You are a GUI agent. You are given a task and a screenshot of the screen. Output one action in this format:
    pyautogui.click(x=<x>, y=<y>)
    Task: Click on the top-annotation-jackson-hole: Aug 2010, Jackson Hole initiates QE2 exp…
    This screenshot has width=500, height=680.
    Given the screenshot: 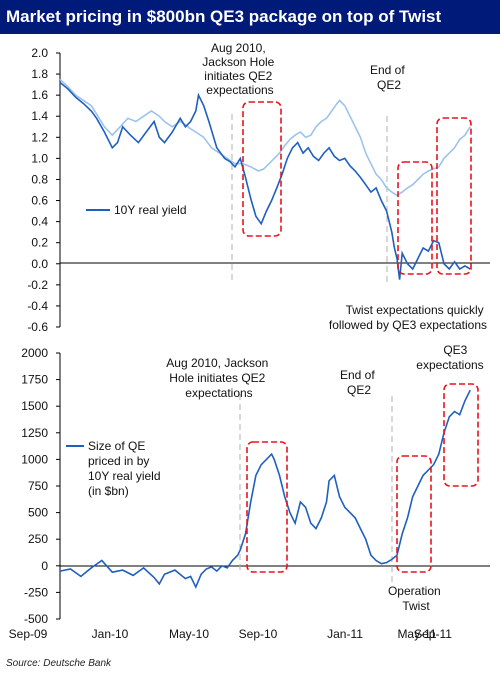 What is the action you would take?
    pyautogui.click(x=239, y=69)
    